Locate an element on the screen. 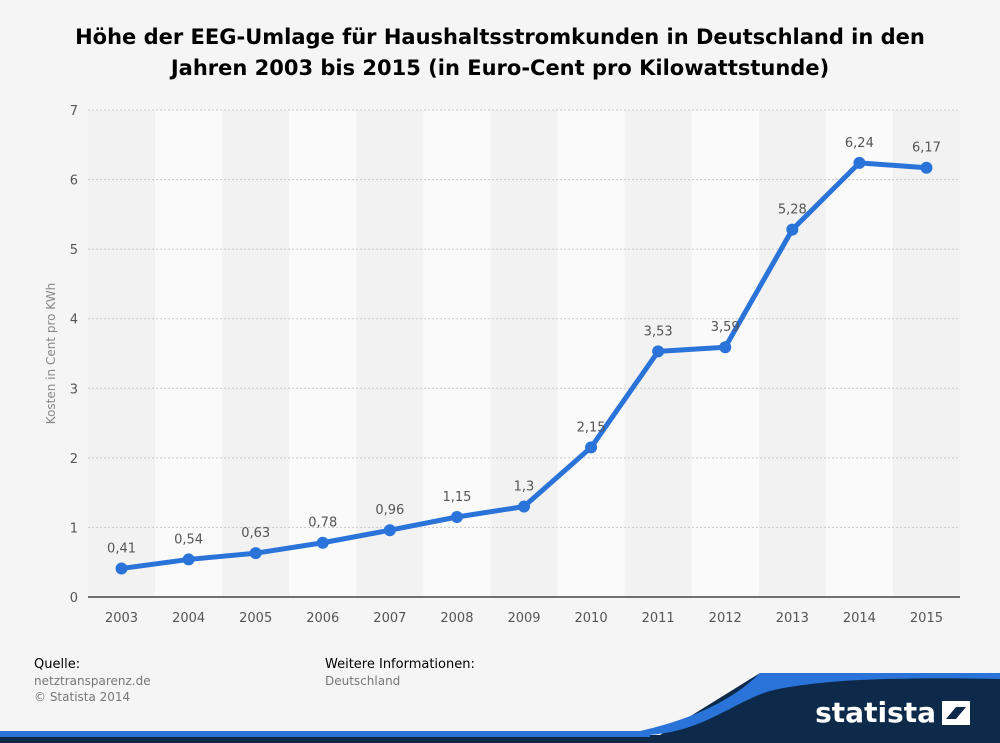 This screenshot has width=1000, height=743. brand-swoosh is located at coordinates (500, 708).